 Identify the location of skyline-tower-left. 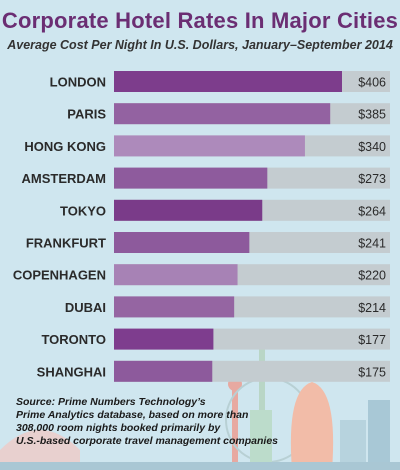
(235, 429).